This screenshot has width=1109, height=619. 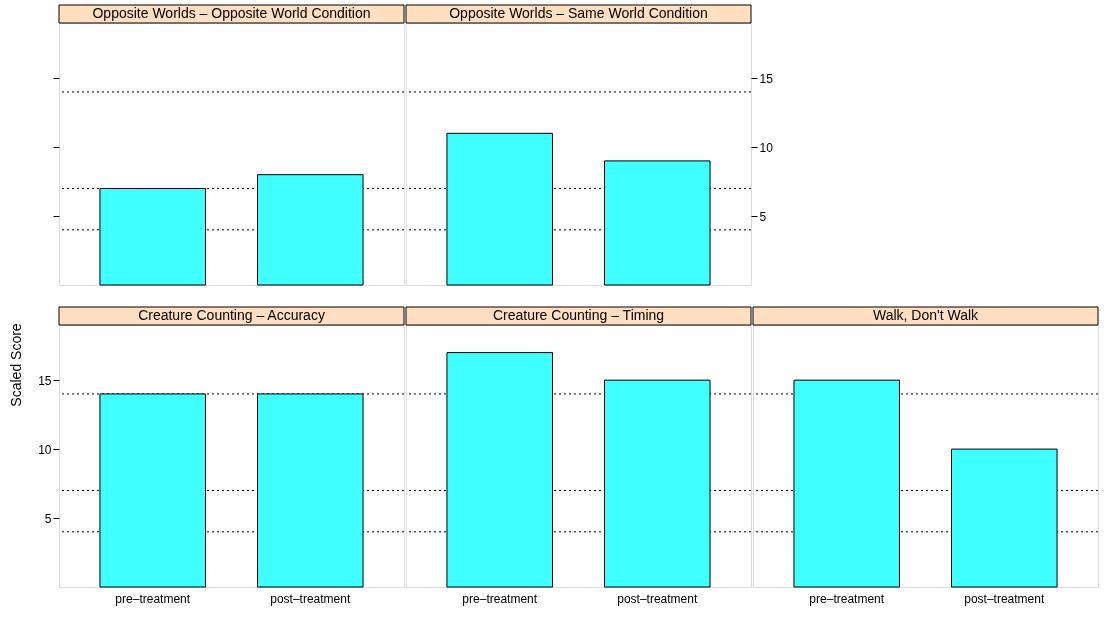 What do you see at coordinates (578, 315) in the screenshot?
I see `chart-title: Creature Counting – Timing` at bounding box center [578, 315].